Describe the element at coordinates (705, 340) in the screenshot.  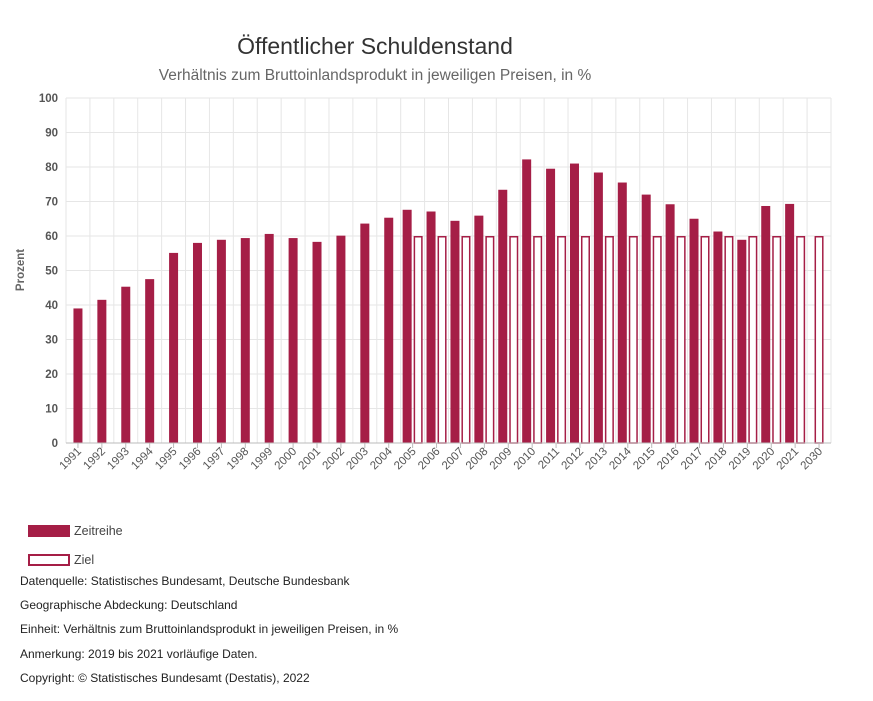
I see `bar-ziel-2017` at that location.